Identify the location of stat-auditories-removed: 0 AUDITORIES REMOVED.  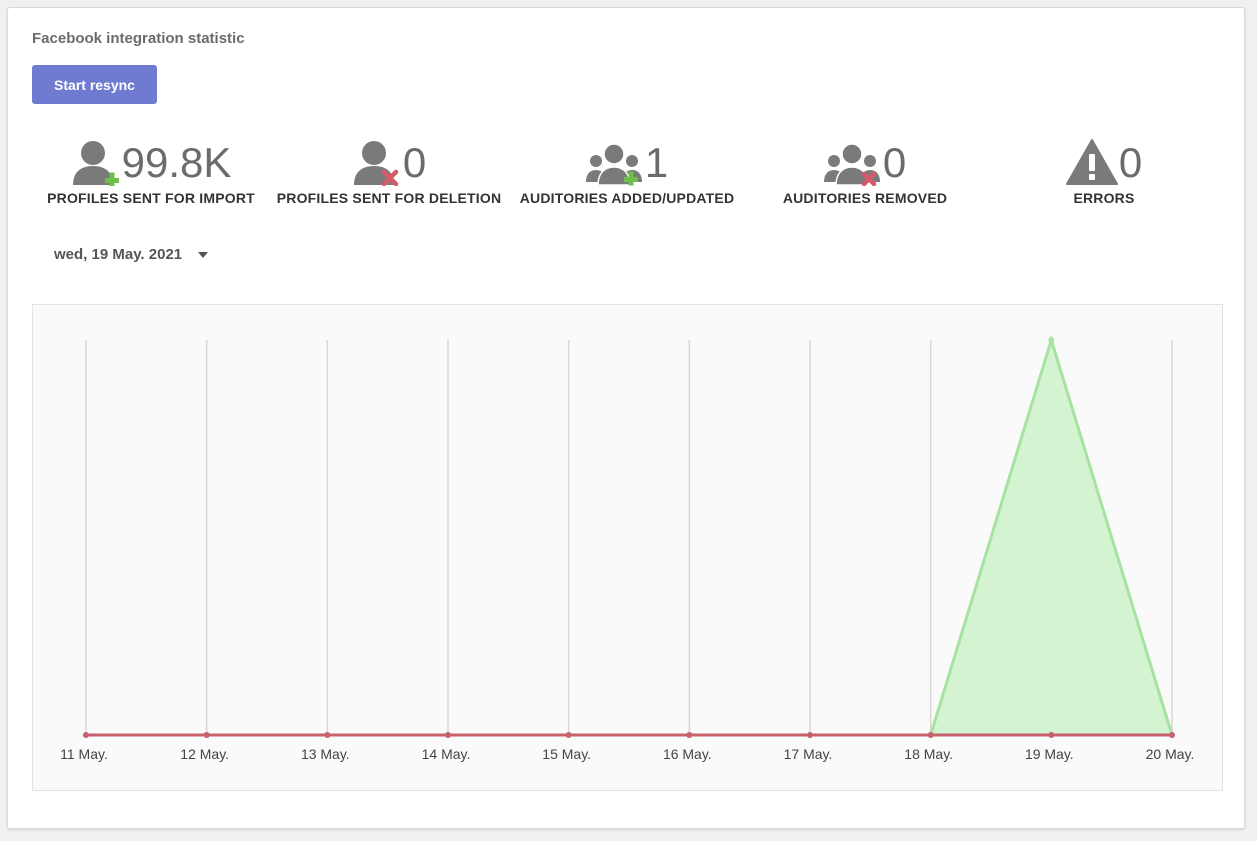
(865, 170).